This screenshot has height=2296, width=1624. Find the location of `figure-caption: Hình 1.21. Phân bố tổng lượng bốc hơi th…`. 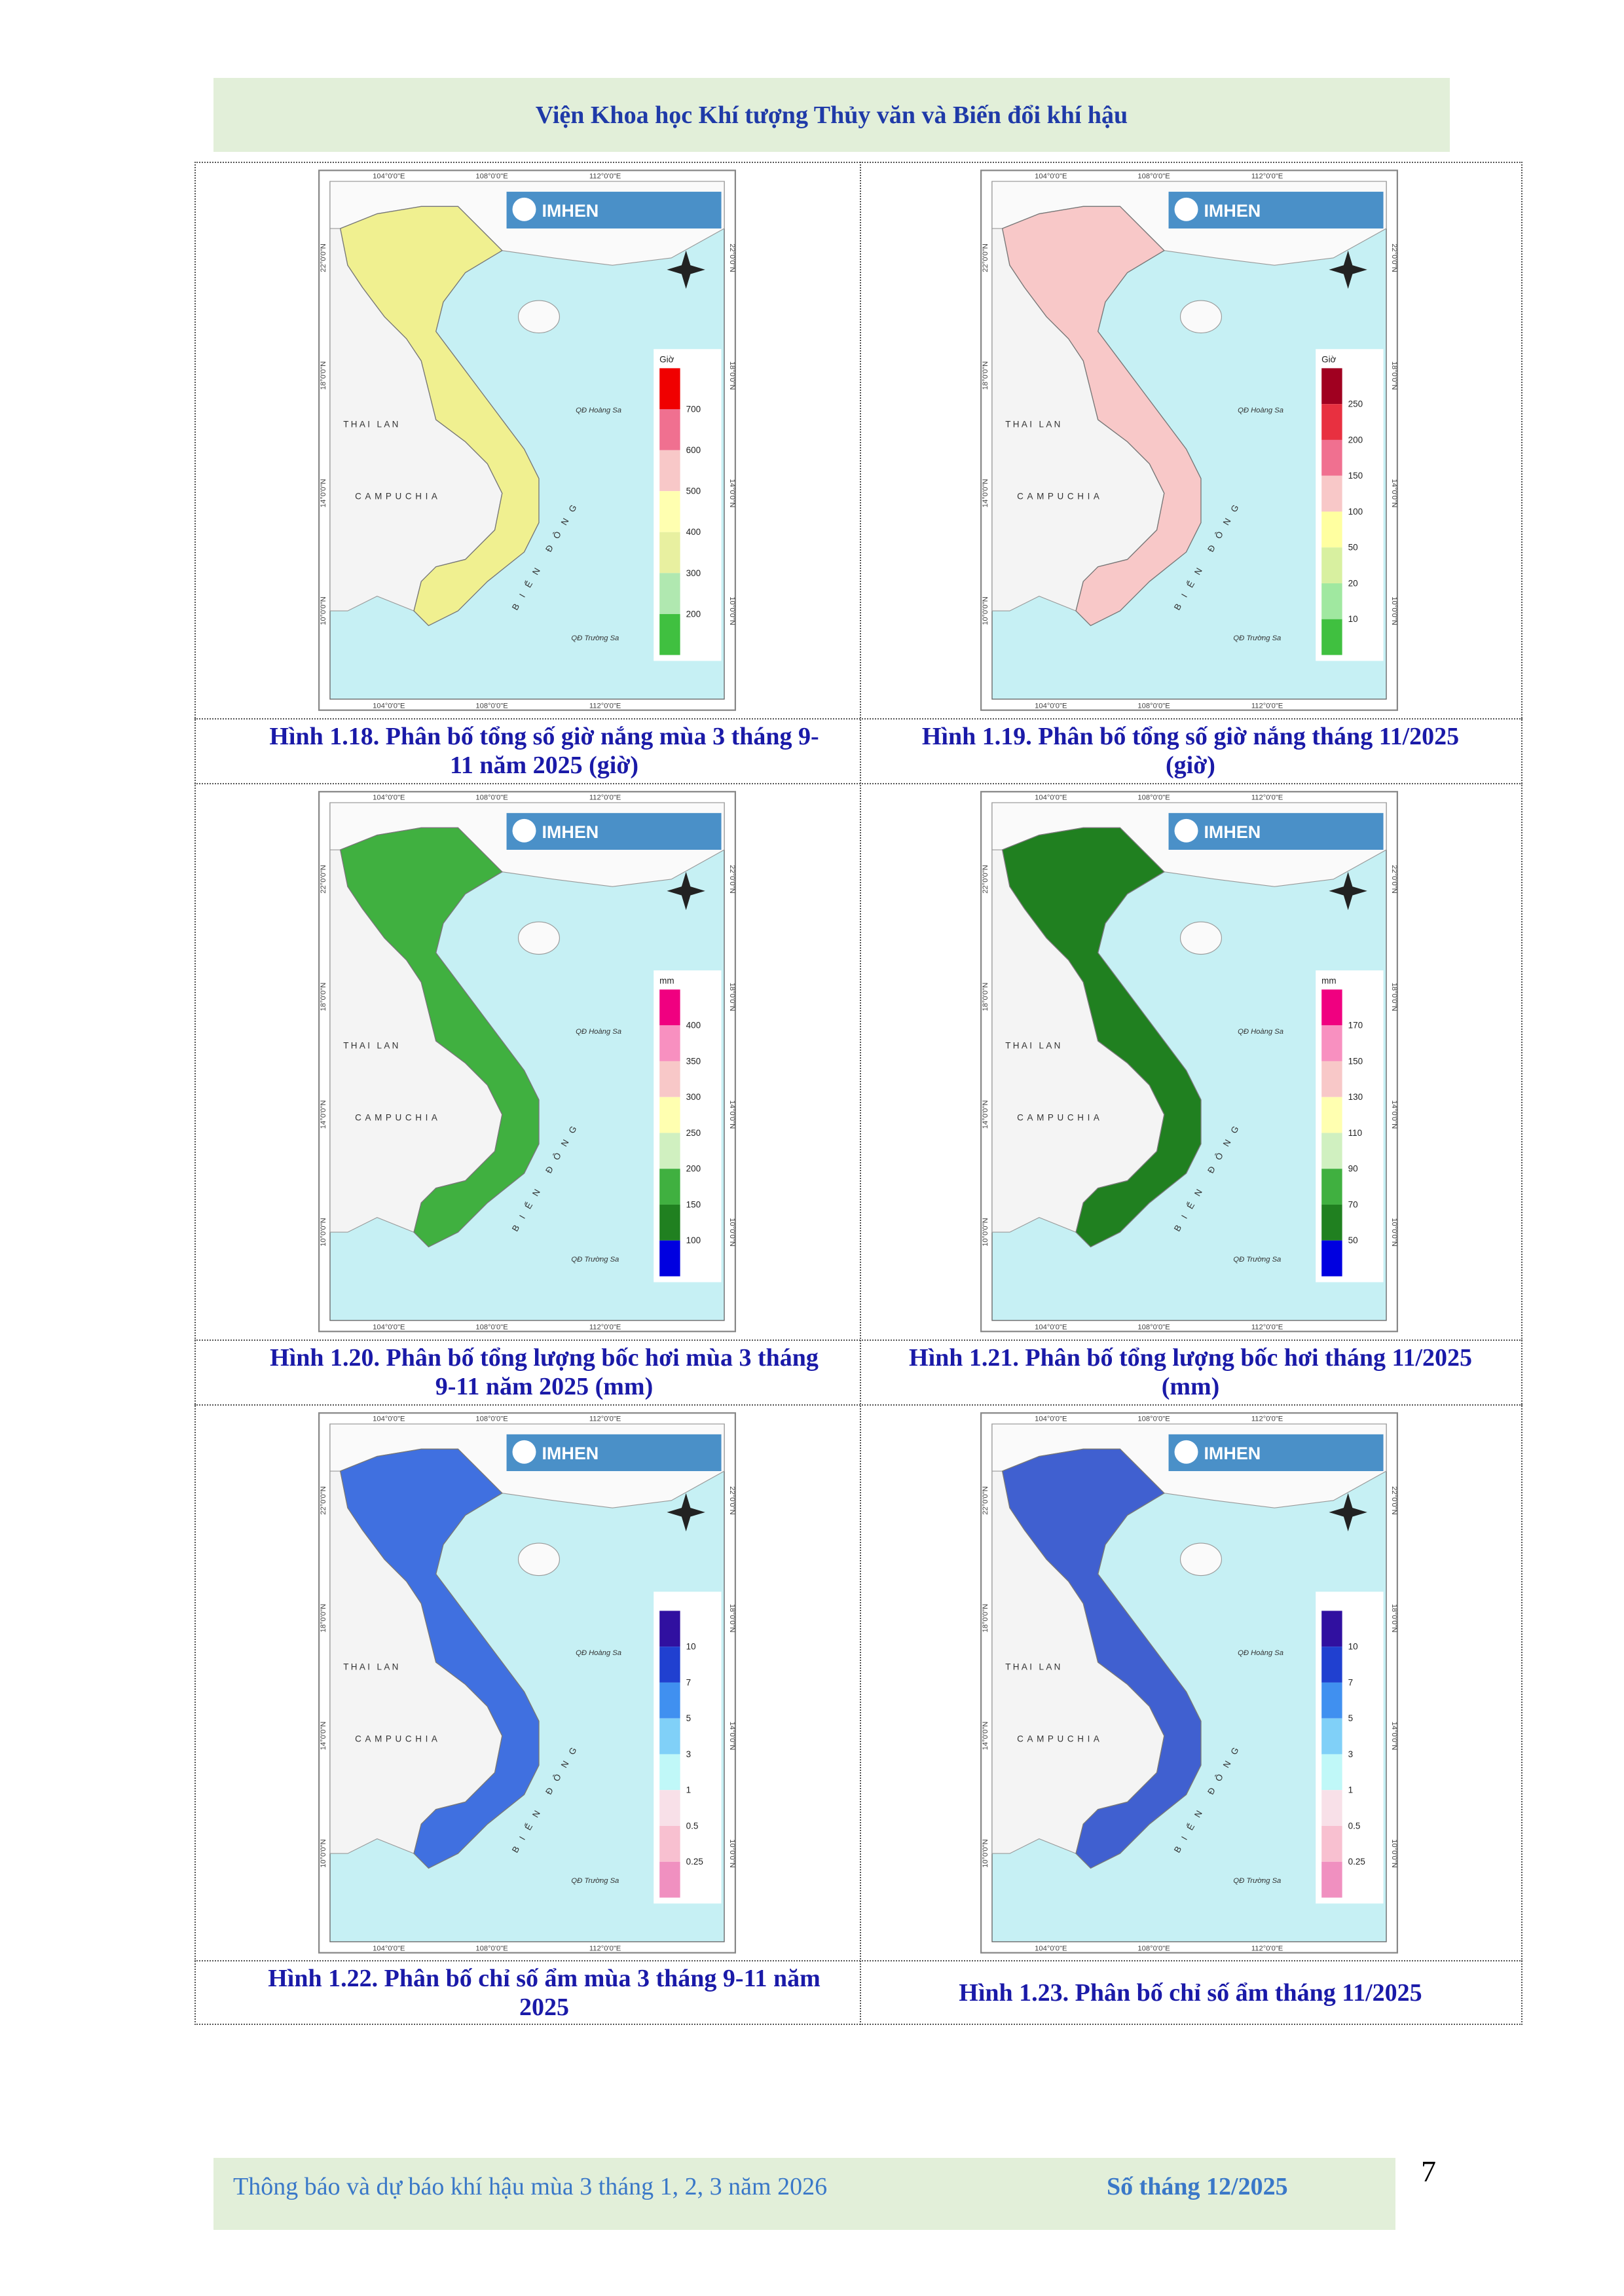

figure-caption: Hình 1.21. Phân bố tổng lượng bốc hơi th… is located at coordinates (1190, 1371).